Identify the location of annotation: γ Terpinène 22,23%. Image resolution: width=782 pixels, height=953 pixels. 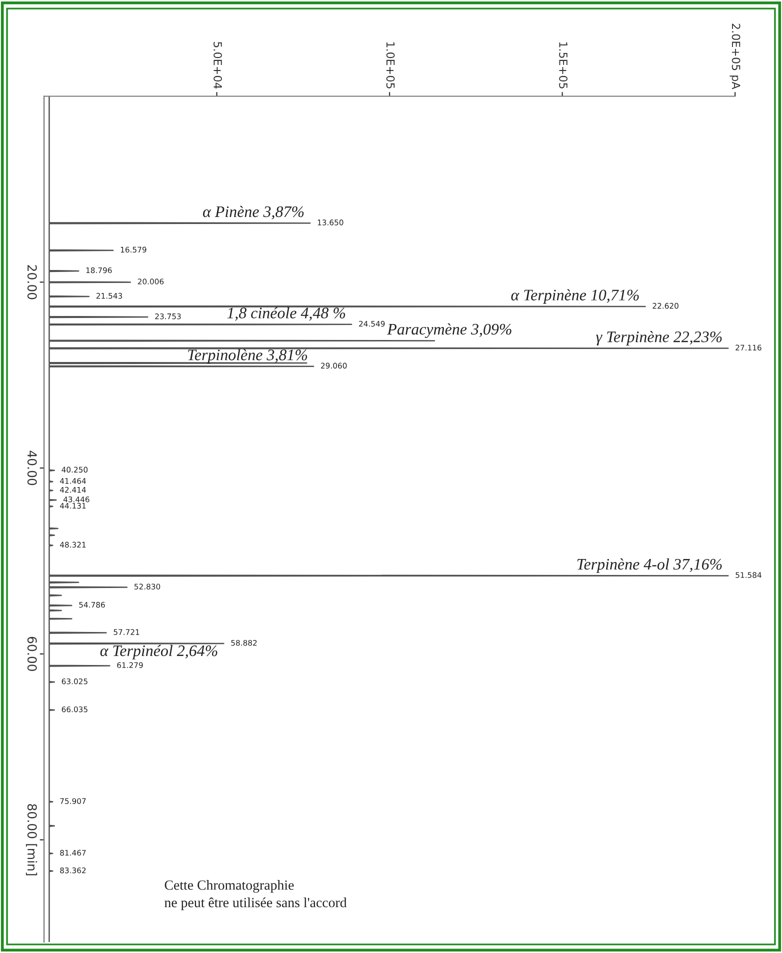
(659, 338).